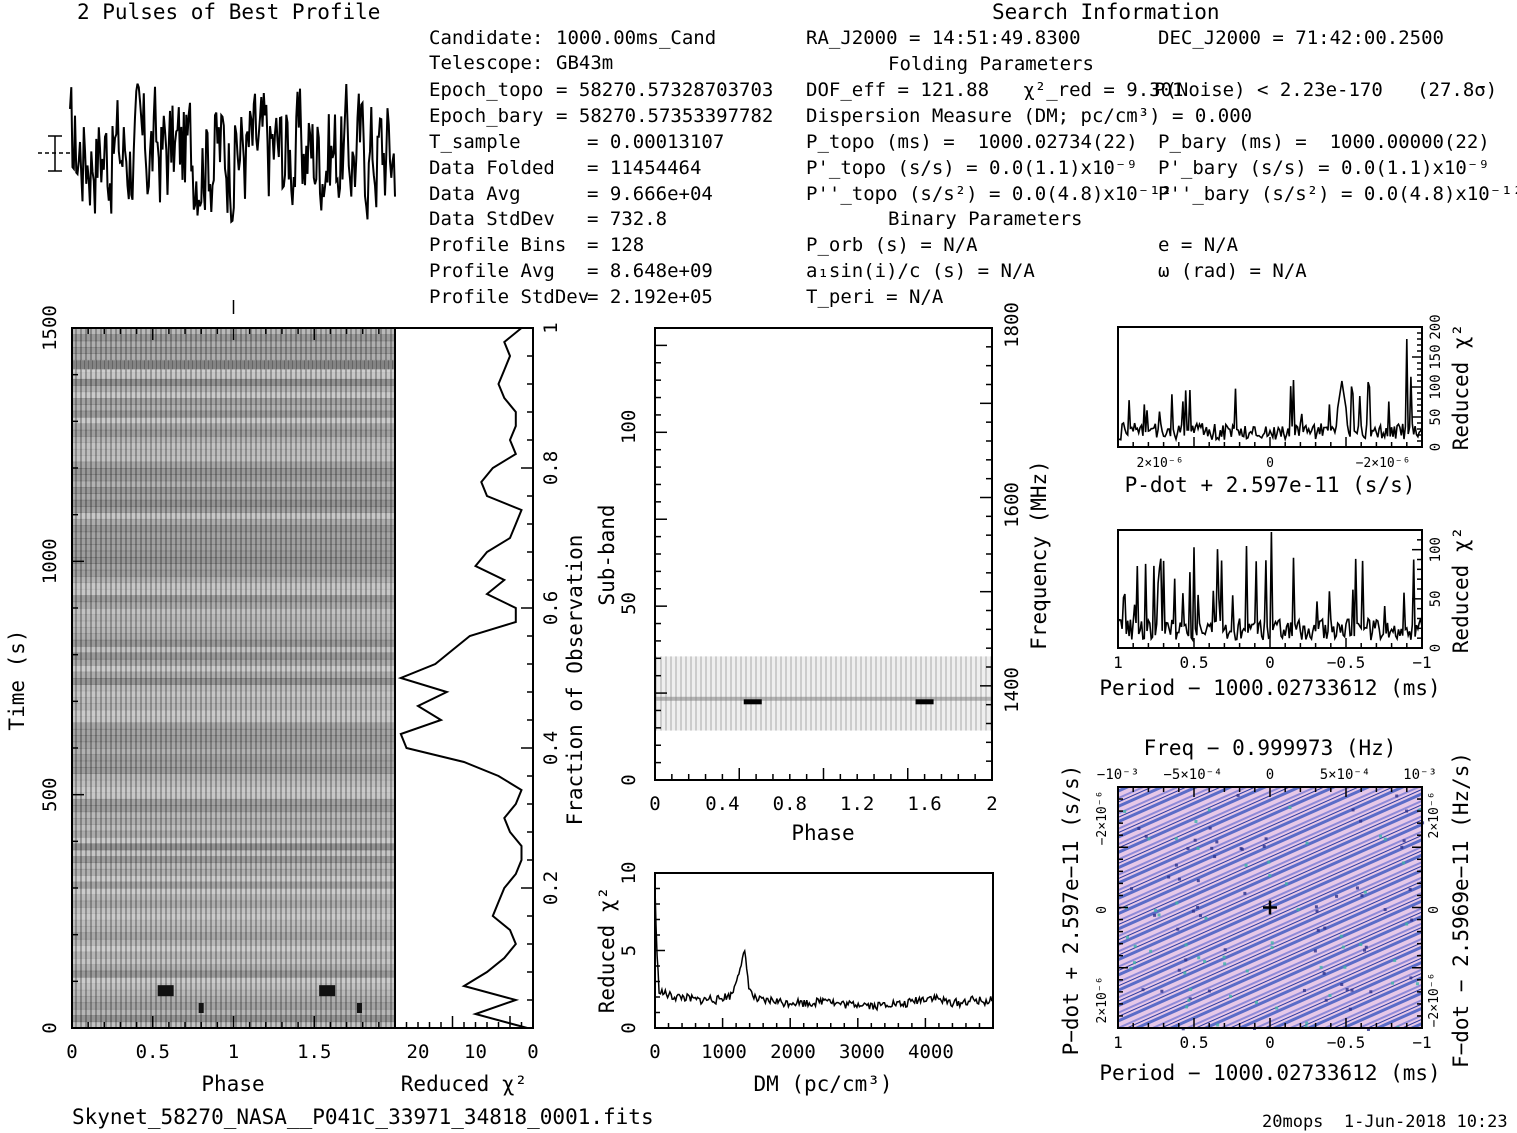  I want to click on x-tick-label: −0.5, so click(1346, 1042).